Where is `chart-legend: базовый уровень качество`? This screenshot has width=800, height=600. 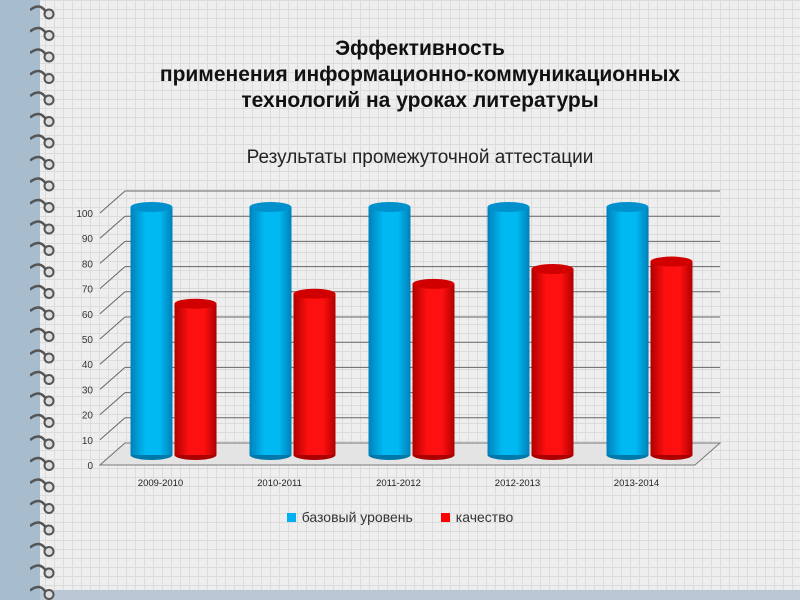 chart-legend: базовый уровень качество is located at coordinates (400, 517).